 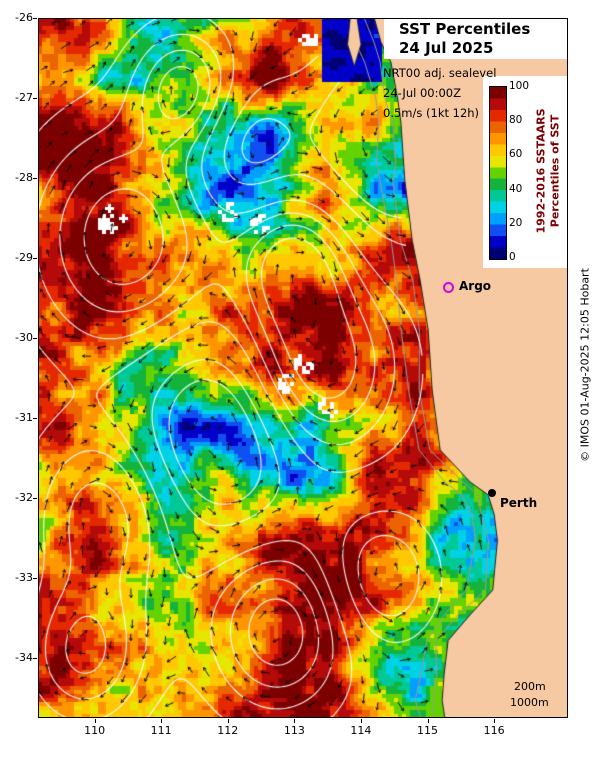 I want to click on figure-title: SST Percentiles, so click(x=465, y=29).